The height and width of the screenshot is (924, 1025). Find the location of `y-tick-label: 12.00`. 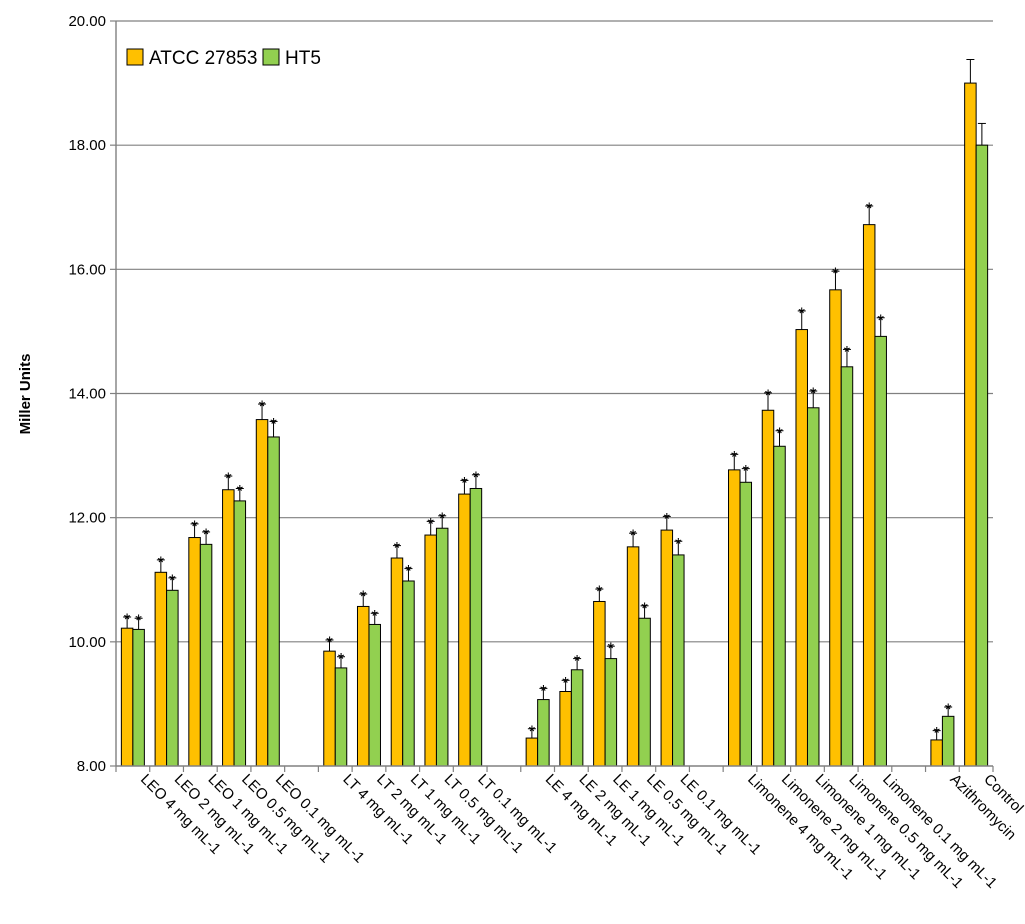

y-tick-label: 12.00 is located at coordinates (87, 518).